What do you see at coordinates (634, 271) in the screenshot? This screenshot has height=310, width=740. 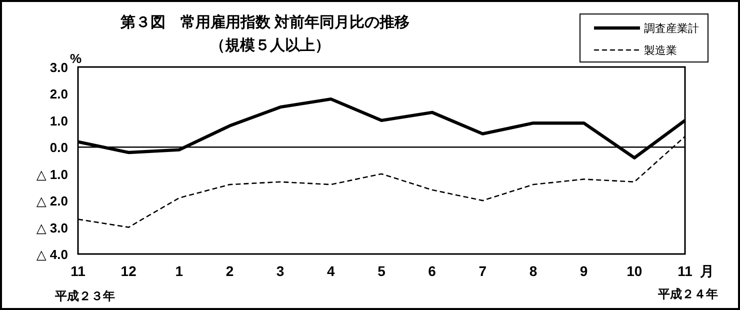 I see `x-tick-label: 10` at bounding box center [634, 271].